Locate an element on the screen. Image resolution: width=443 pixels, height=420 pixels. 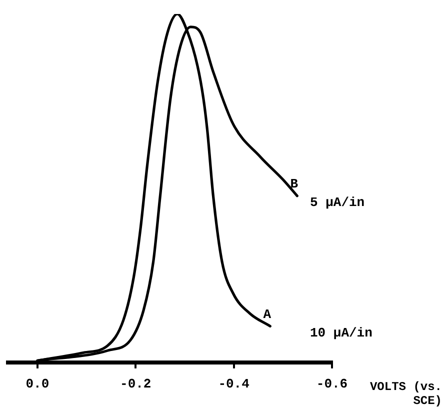
x-tick-label: -0.6 is located at coordinates (332, 384).